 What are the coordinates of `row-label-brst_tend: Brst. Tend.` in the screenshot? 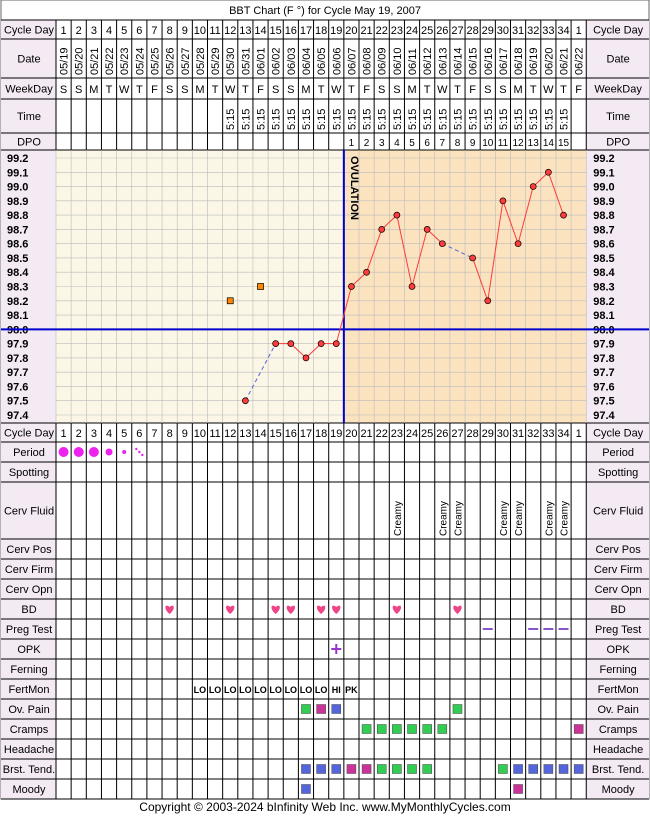 It's located at (29, 770).